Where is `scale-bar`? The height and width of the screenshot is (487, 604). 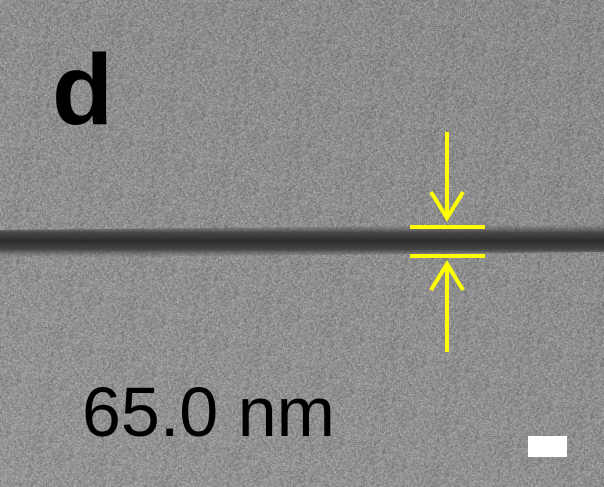 scale-bar is located at coordinates (547, 446).